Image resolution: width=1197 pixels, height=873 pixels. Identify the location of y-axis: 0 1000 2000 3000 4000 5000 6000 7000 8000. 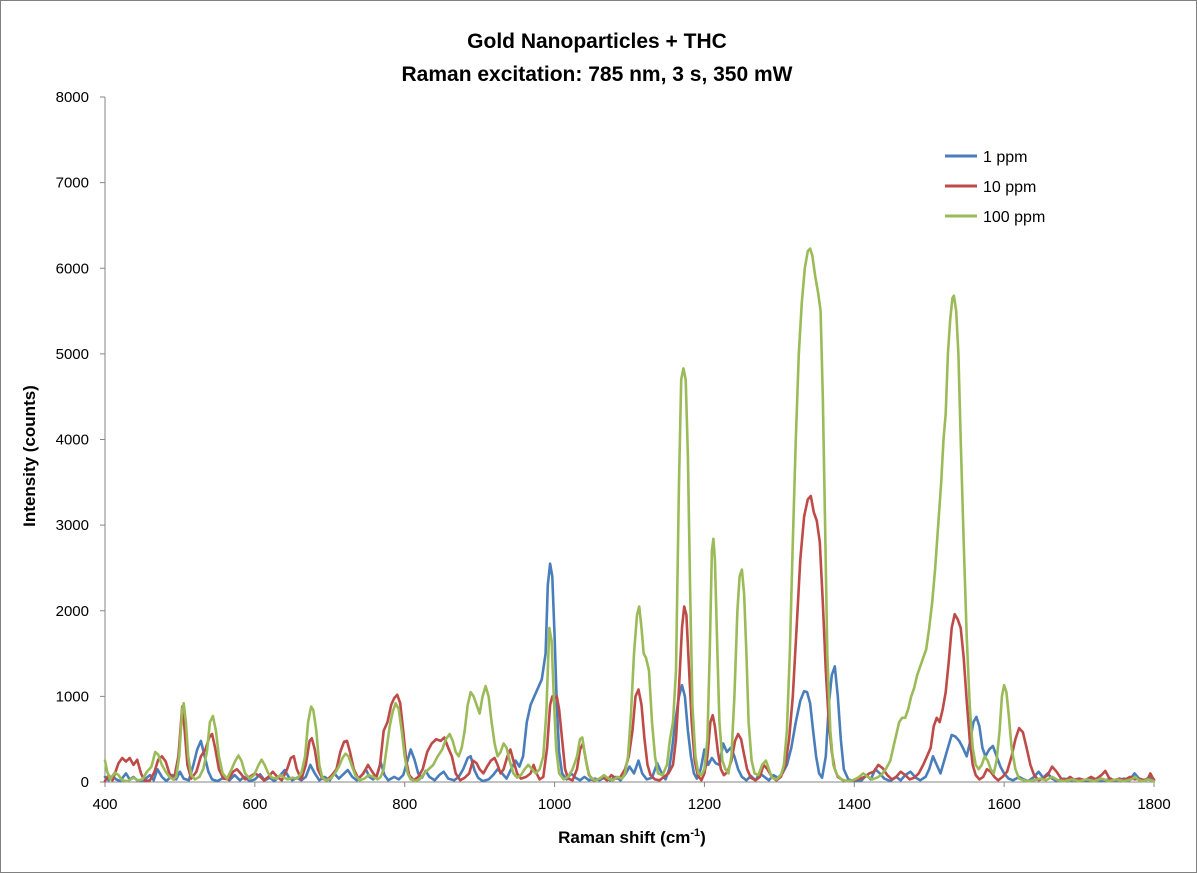
(81, 440).